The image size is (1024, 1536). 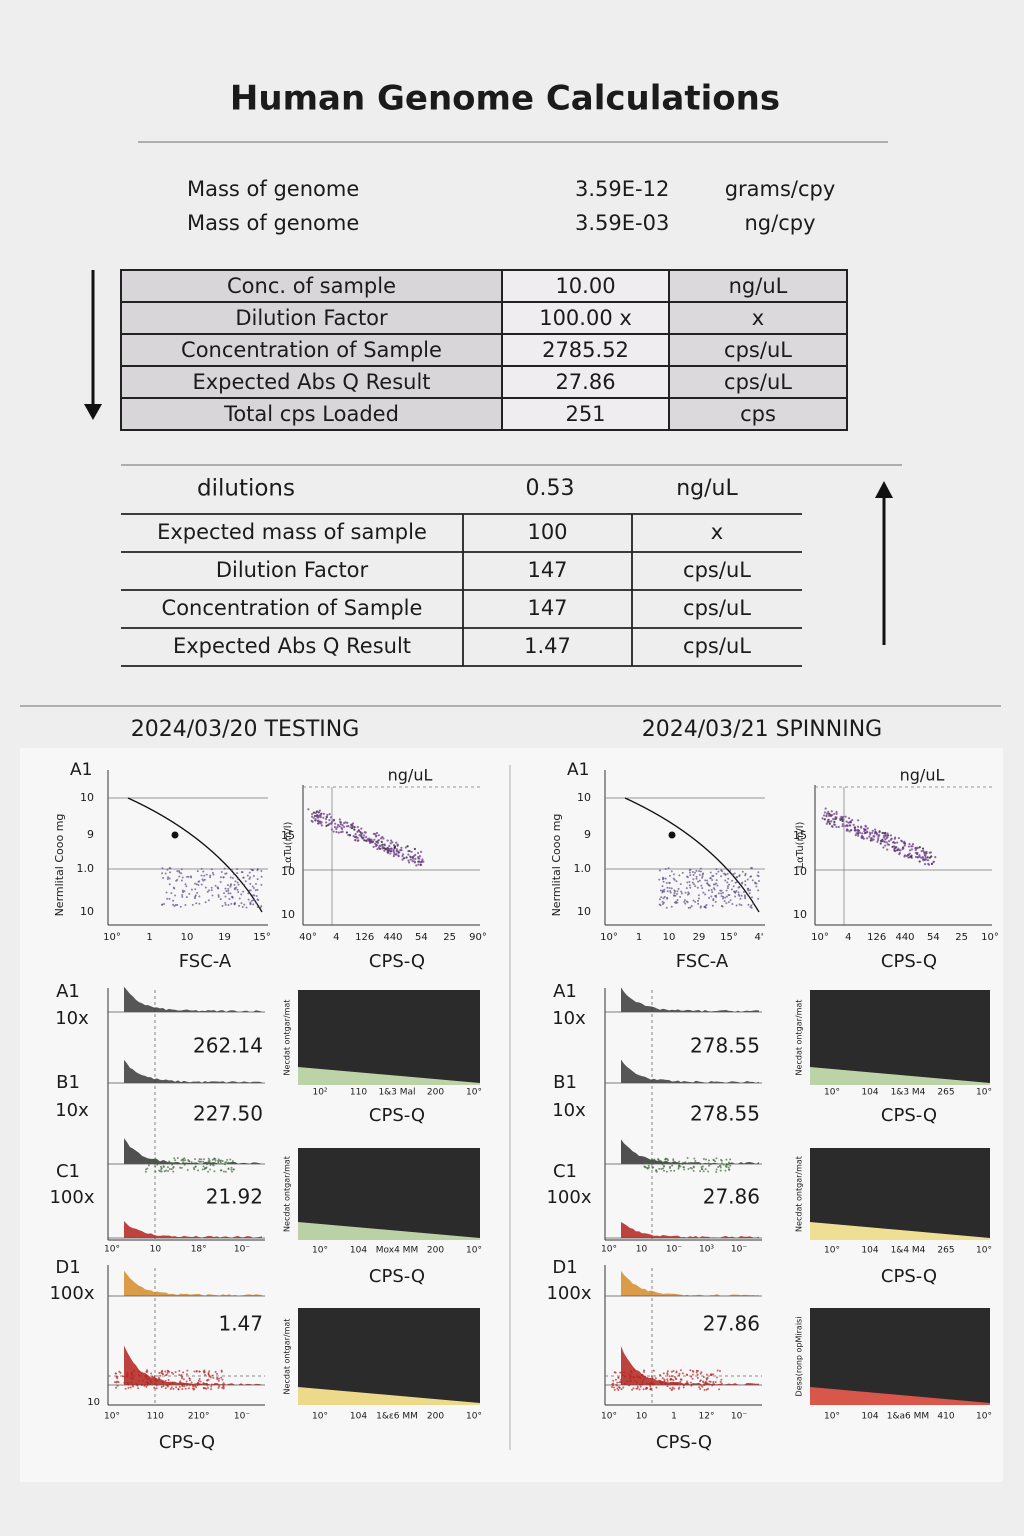 What do you see at coordinates (67, 1267) in the screenshot?
I see `well-label: D1` at bounding box center [67, 1267].